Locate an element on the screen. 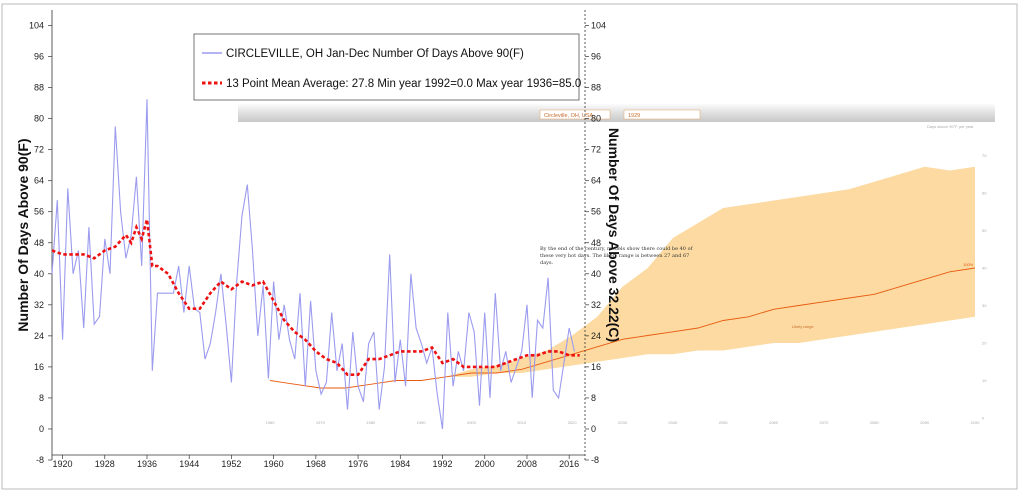  right-y-tick-label: 32 is located at coordinates (596, 305).